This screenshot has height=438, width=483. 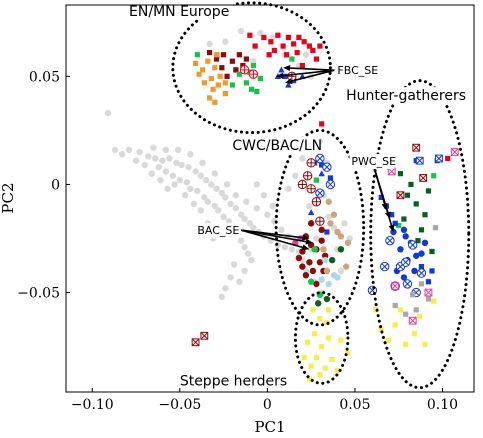 What do you see at coordinates (179, 12) in the screenshot?
I see `group-label: EN/MN Europe` at bounding box center [179, 12].